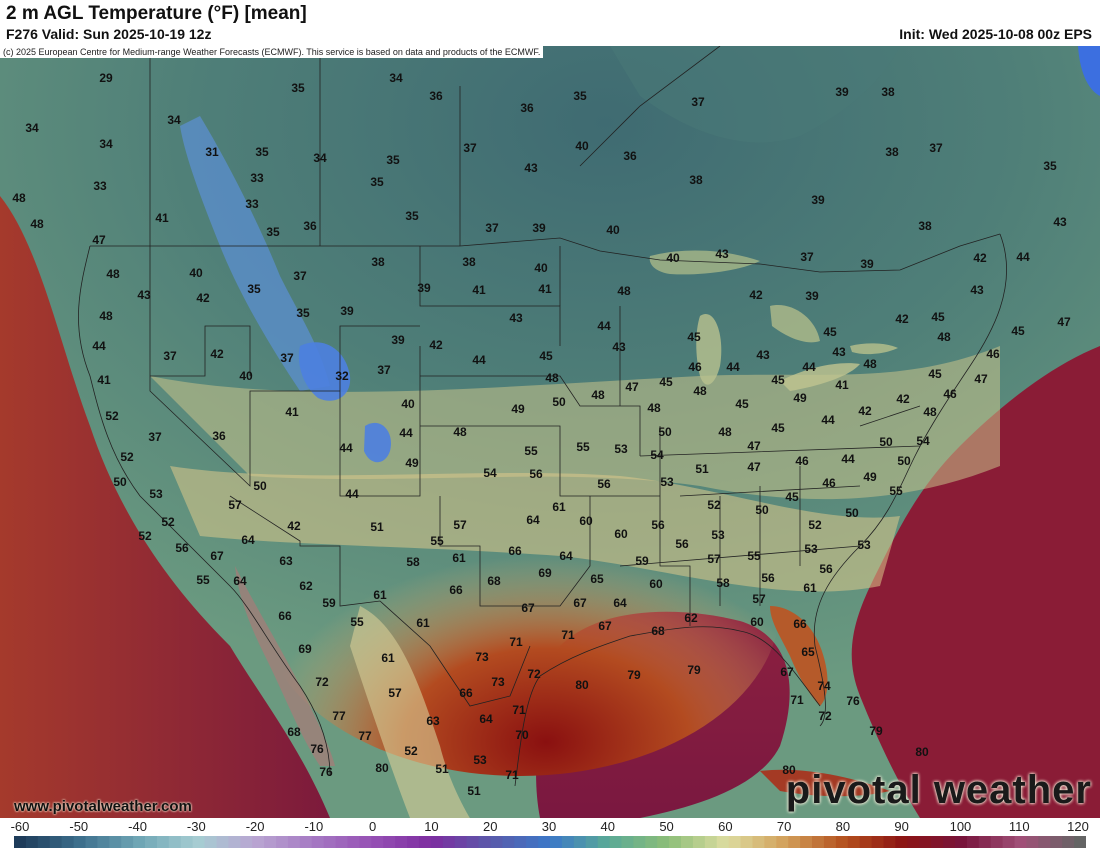 This screenshot has width=1100, height=850. Describe the element at coordinates (377, 442) in the screenshot. I see `sangre-cold` at that location.